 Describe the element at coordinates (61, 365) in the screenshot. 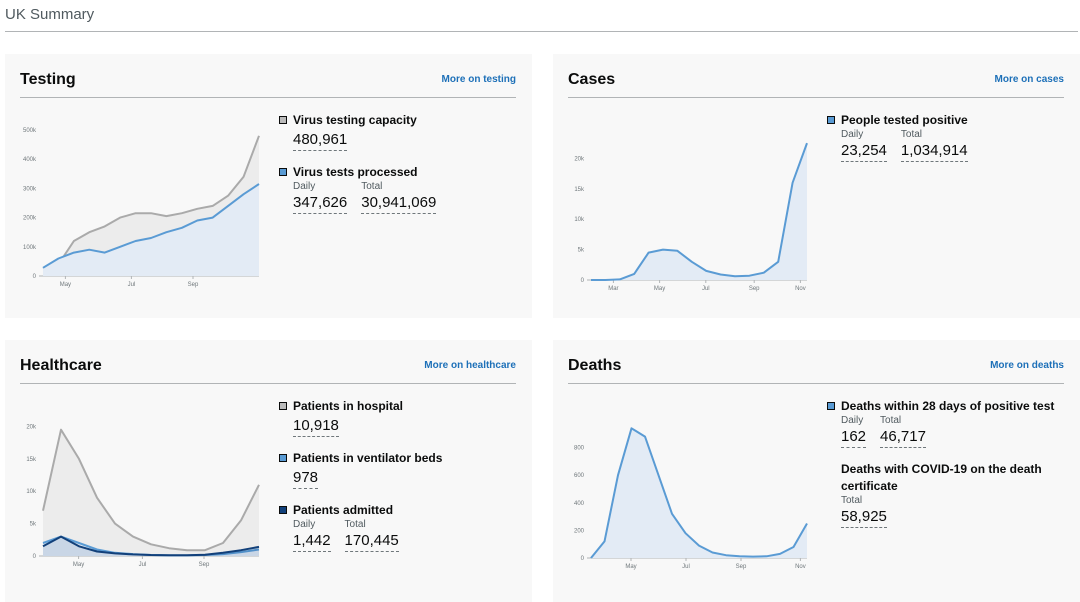

I see `healthcare-title: Healthcare` at that location.